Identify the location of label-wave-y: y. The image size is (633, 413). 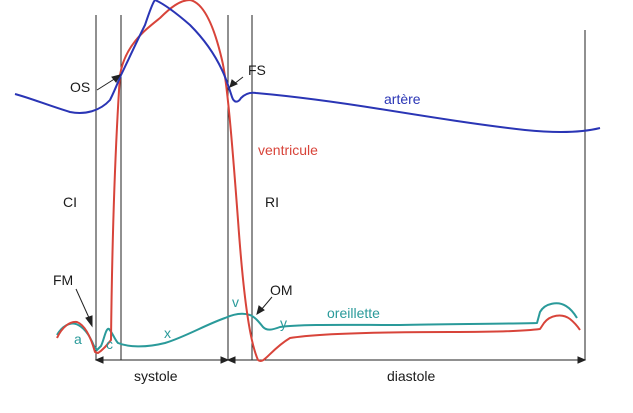
(283, 323).